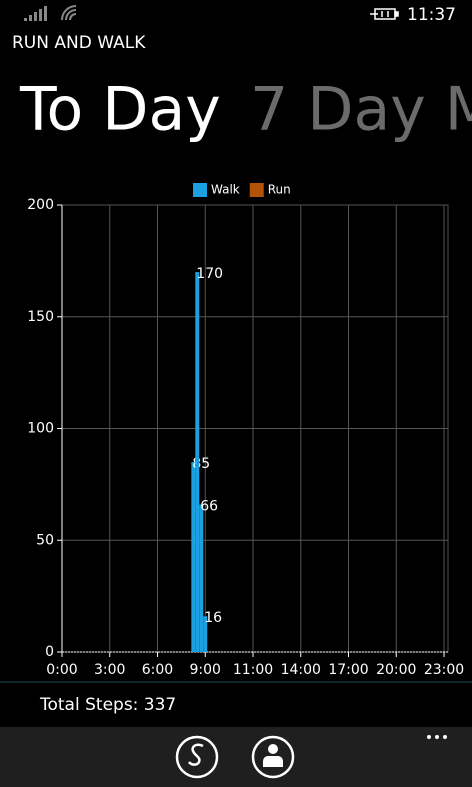 The height and width of the screenshot is (787, 472). I want to click on x-tick-label: 6:00, so click(157, 670).